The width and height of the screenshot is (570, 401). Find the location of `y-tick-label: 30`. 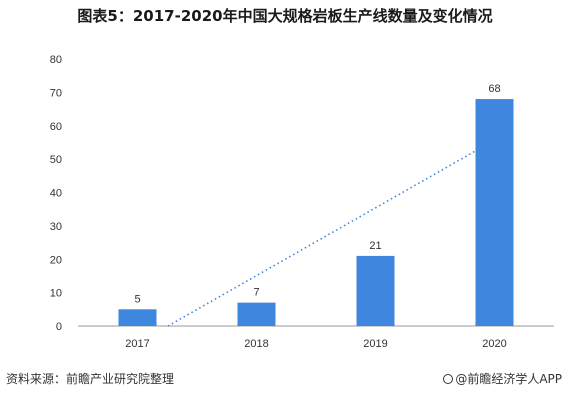

y-tick-label: 30 is located at coordinates (56, 227).